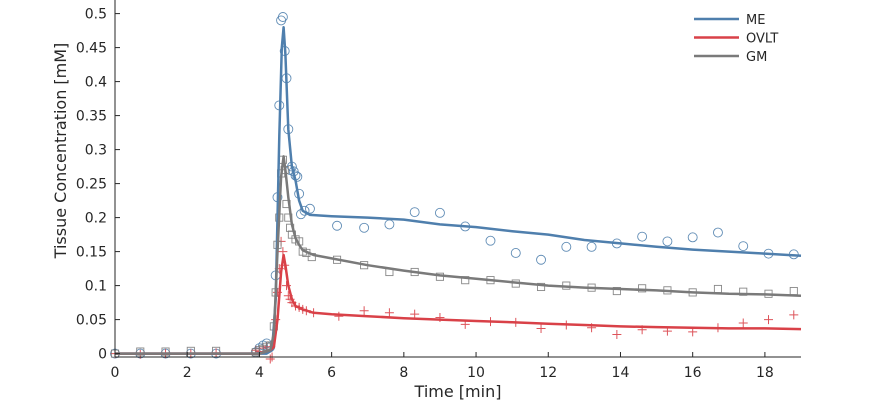 This screenshot has height=404, width=885. Describe the element at coordinates (259, 373) in the screenshot. I see `x-tick-label: 4` at that location.